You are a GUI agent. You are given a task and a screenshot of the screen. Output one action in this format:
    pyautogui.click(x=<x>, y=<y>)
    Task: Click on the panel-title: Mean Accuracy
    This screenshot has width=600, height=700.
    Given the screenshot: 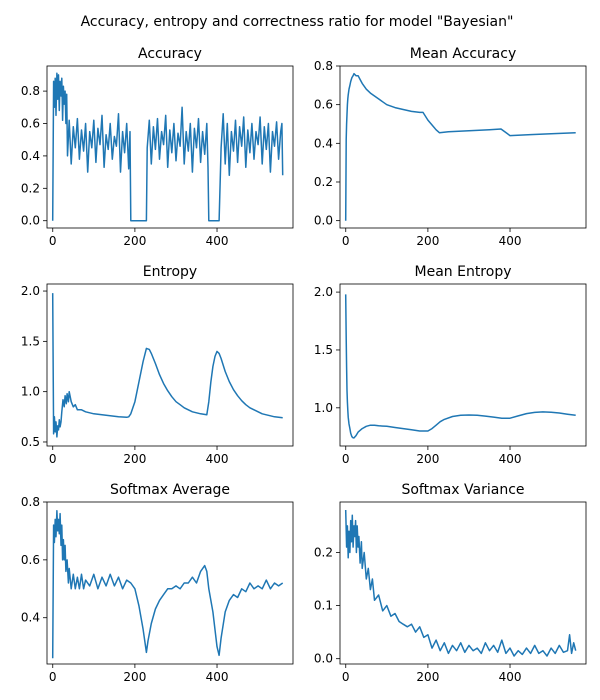 What is the action you would take?
    pyautogui.click(x=463, y=54)
    